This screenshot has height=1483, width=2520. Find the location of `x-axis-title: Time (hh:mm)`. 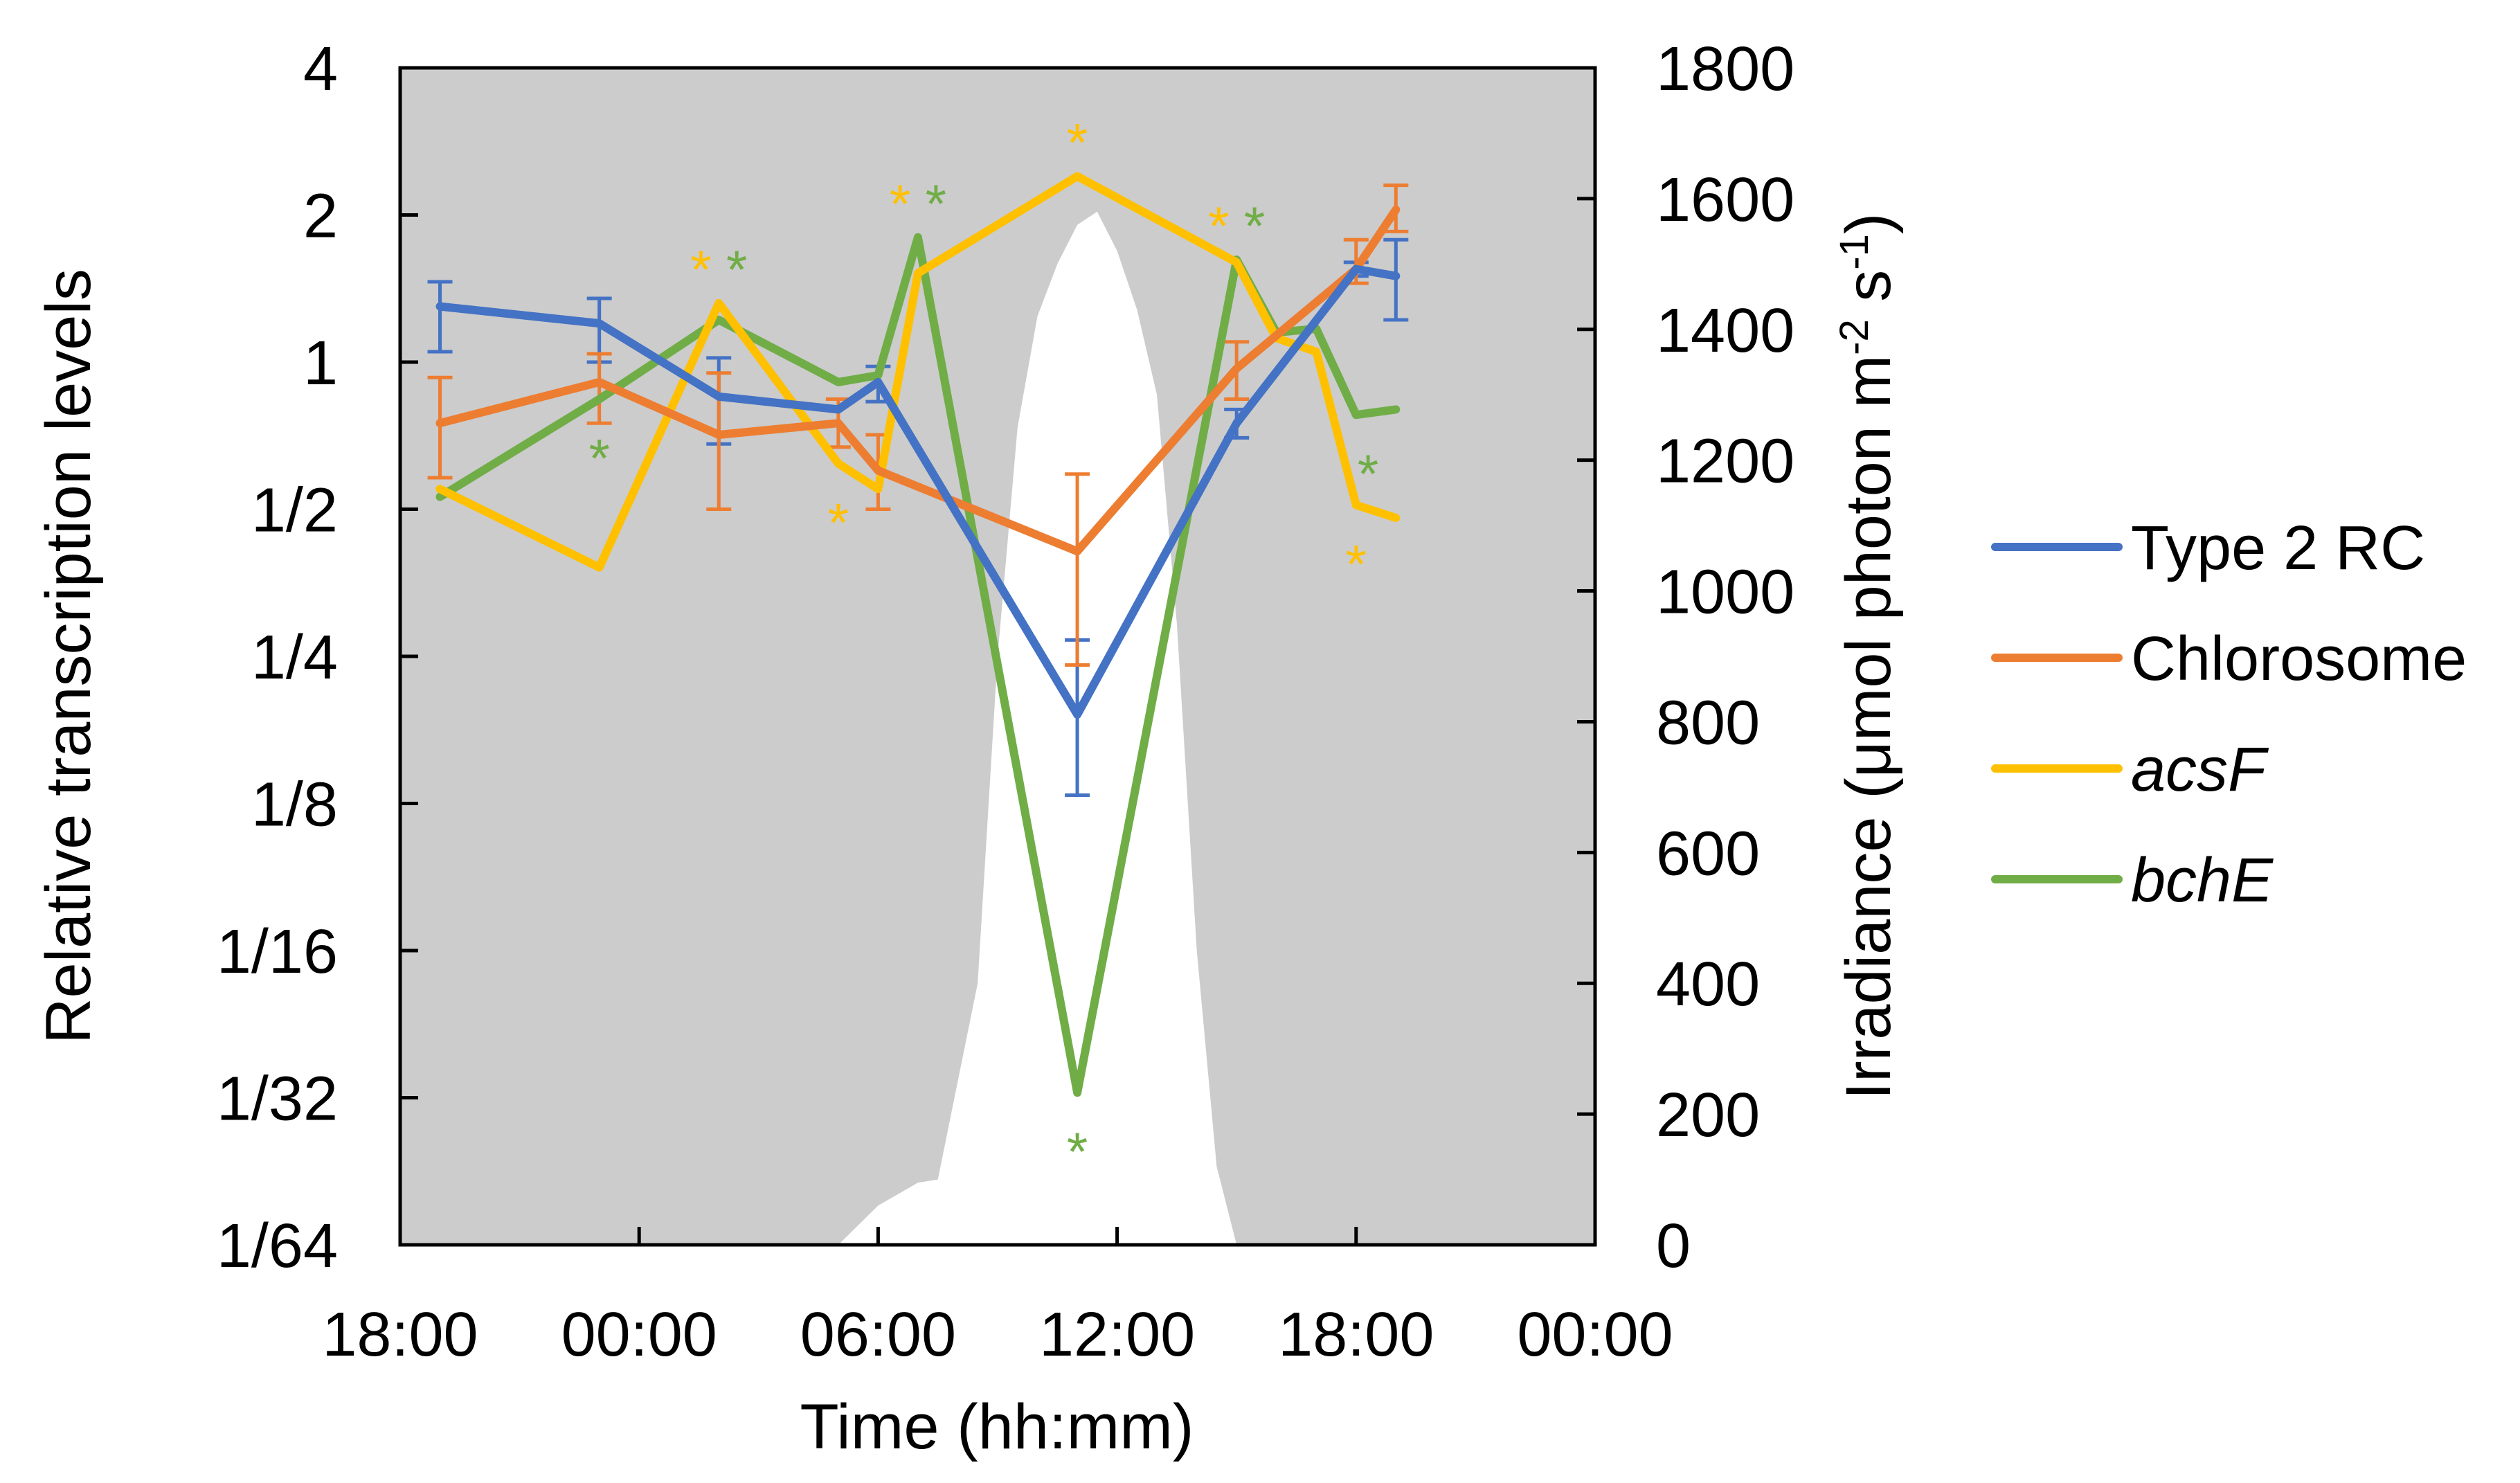

x-axis-title: Time (hh:mm) is located at coordinates (997, 1427).